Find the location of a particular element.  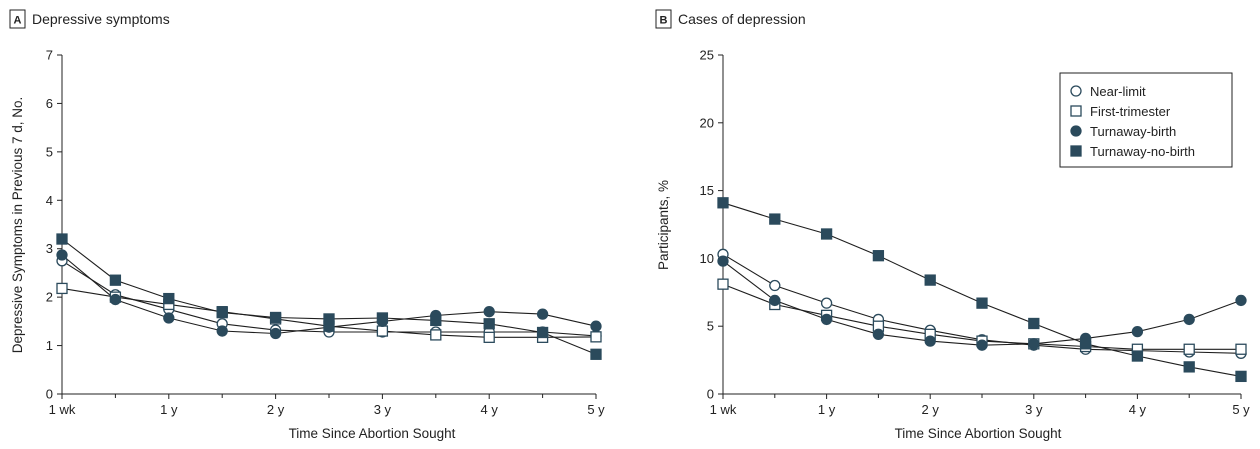

panel-b-x-tick-label: 1 y is located at coordinates (827, 409).